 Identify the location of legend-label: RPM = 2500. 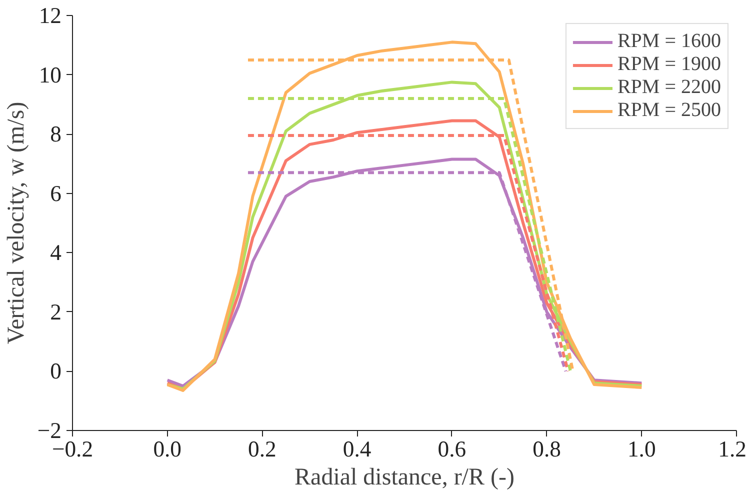
(669, 110).